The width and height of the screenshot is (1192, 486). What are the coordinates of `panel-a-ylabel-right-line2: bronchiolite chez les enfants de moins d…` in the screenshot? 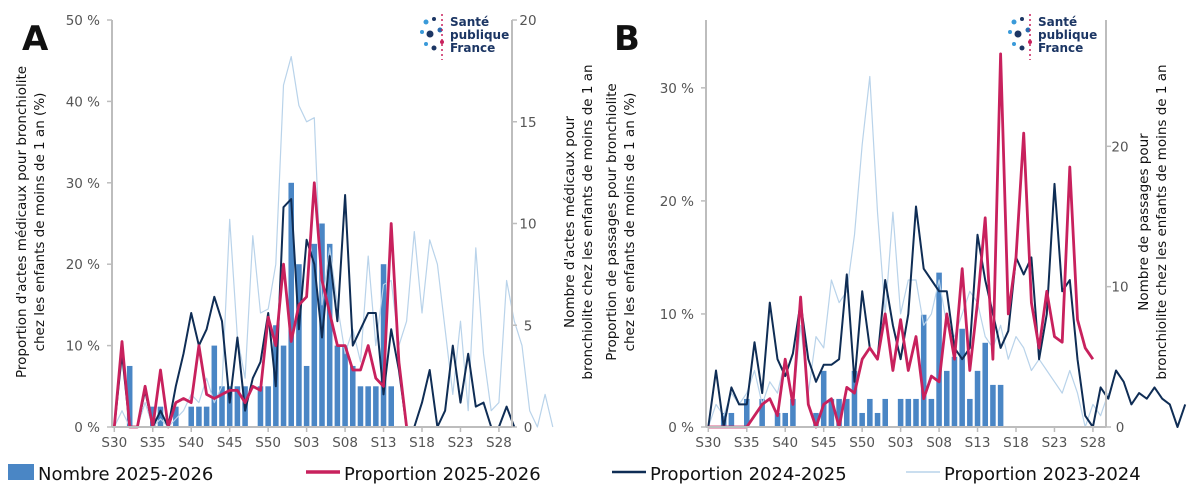 It's located at (588, 221).